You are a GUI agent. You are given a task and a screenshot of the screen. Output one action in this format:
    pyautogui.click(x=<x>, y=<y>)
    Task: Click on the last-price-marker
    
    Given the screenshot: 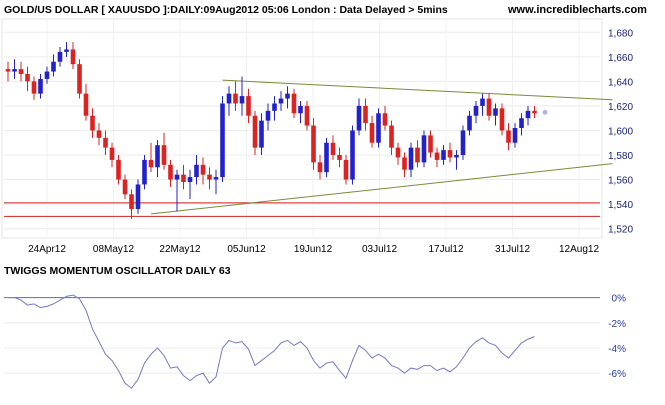 What is the action you would take?
    pyautogui.click(x=545, y=112)
    